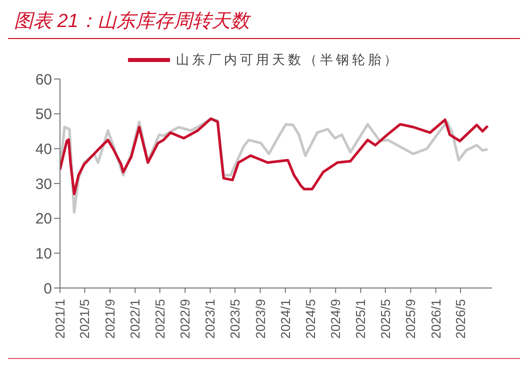 Image resolution: width=528 pixels, height=380 pixels. I want to click on legend-label: 山东厂内可用天数（半钢轮胎）, so click(288, 60).